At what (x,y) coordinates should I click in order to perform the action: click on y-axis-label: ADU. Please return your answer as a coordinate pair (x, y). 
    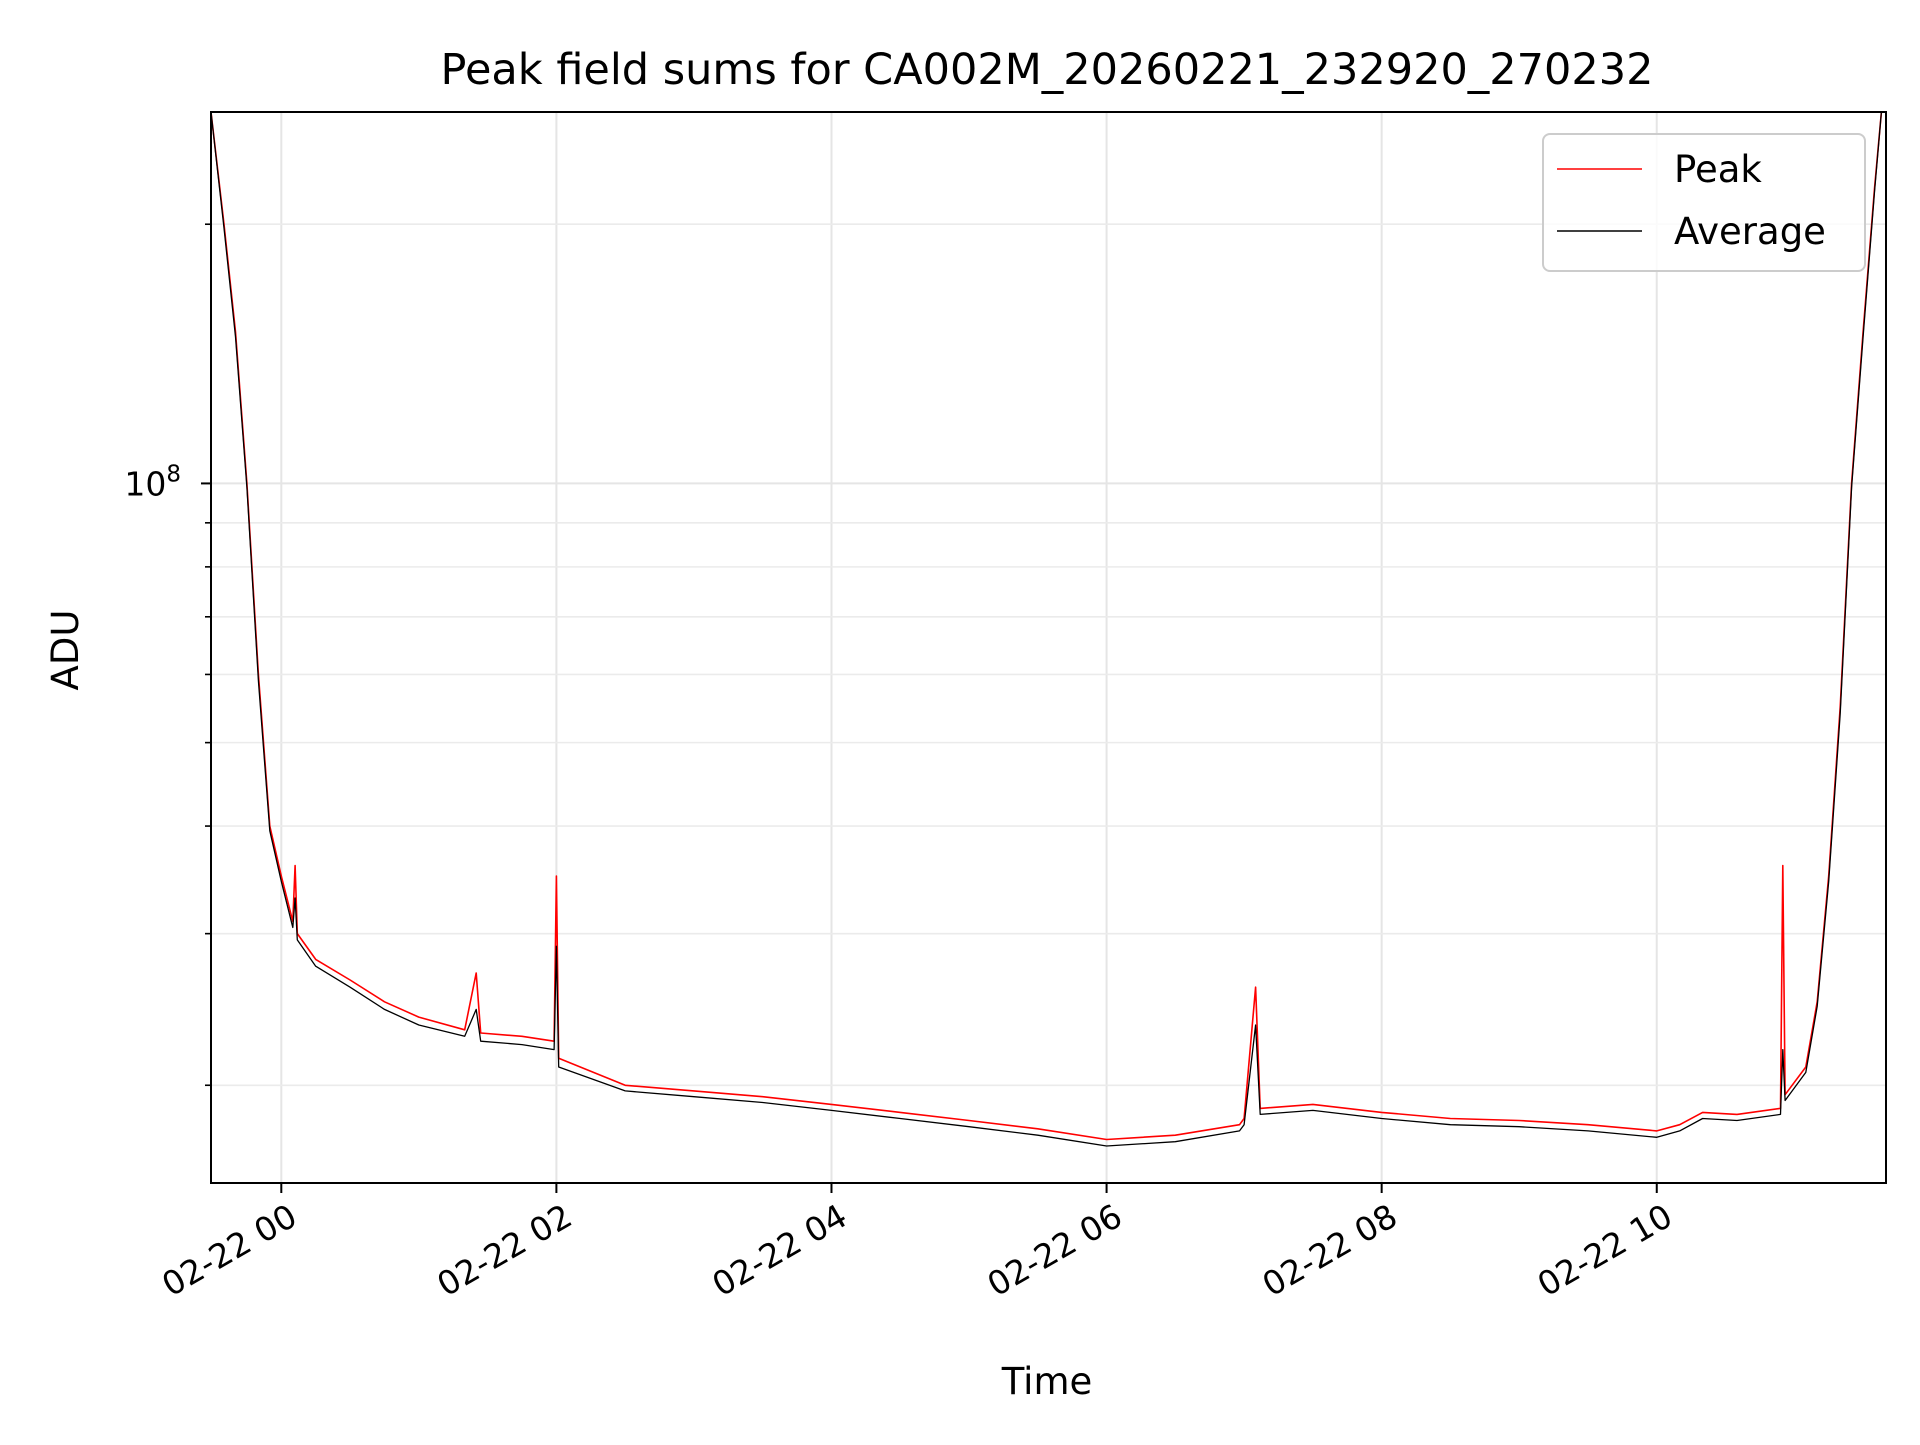
    Looking at the image, I should click on (65, 650).